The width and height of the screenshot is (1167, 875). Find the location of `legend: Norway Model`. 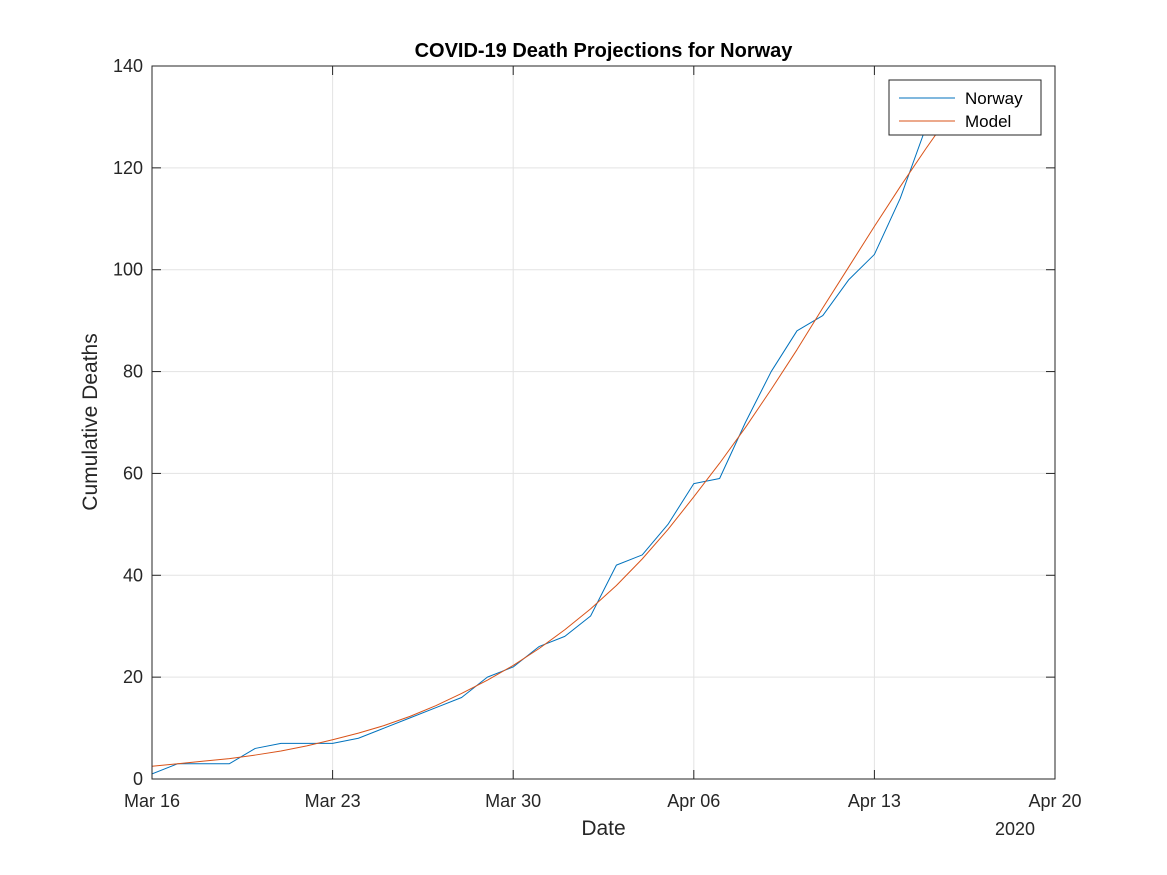

legend: Norway Model is located at coordinates (965, 107).